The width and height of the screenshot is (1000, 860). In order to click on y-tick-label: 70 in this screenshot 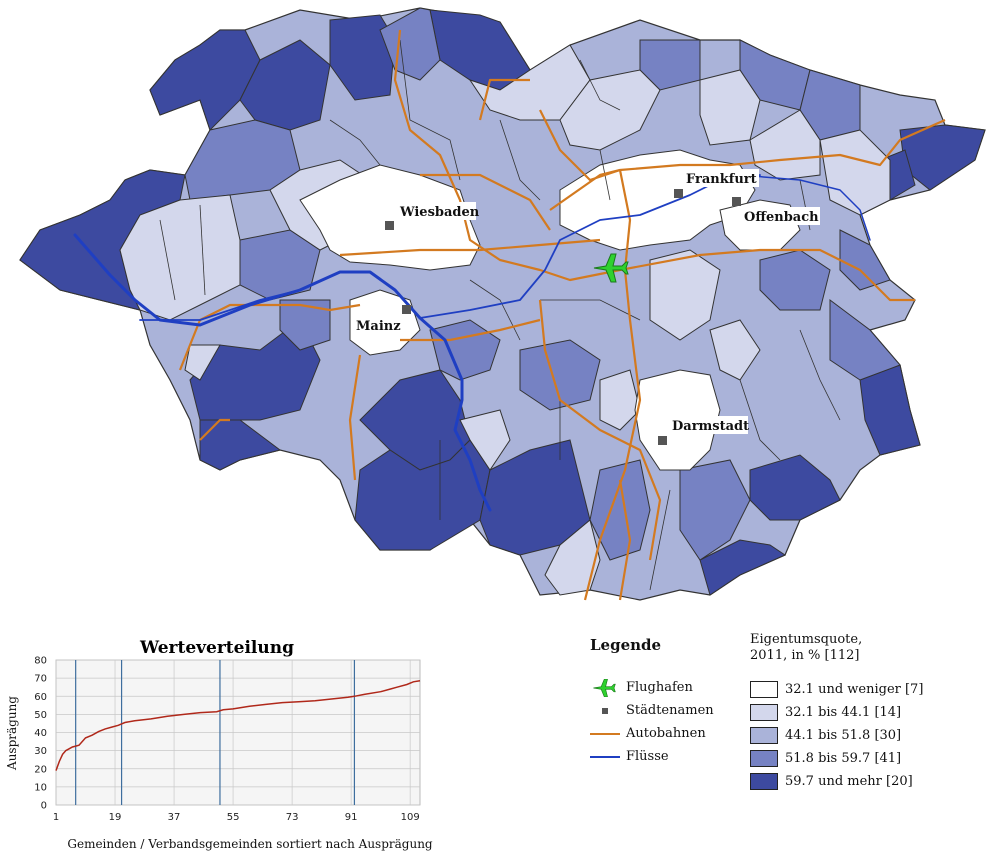, I will do `click(40, 679)`.